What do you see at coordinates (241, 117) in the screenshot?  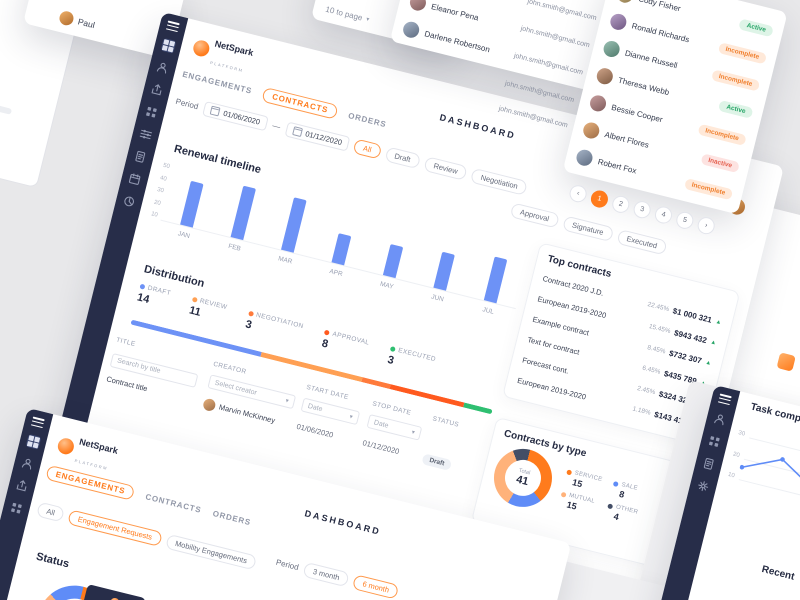 I see `start-date-value: 01/06/2020` at bounding box center [241, 117].